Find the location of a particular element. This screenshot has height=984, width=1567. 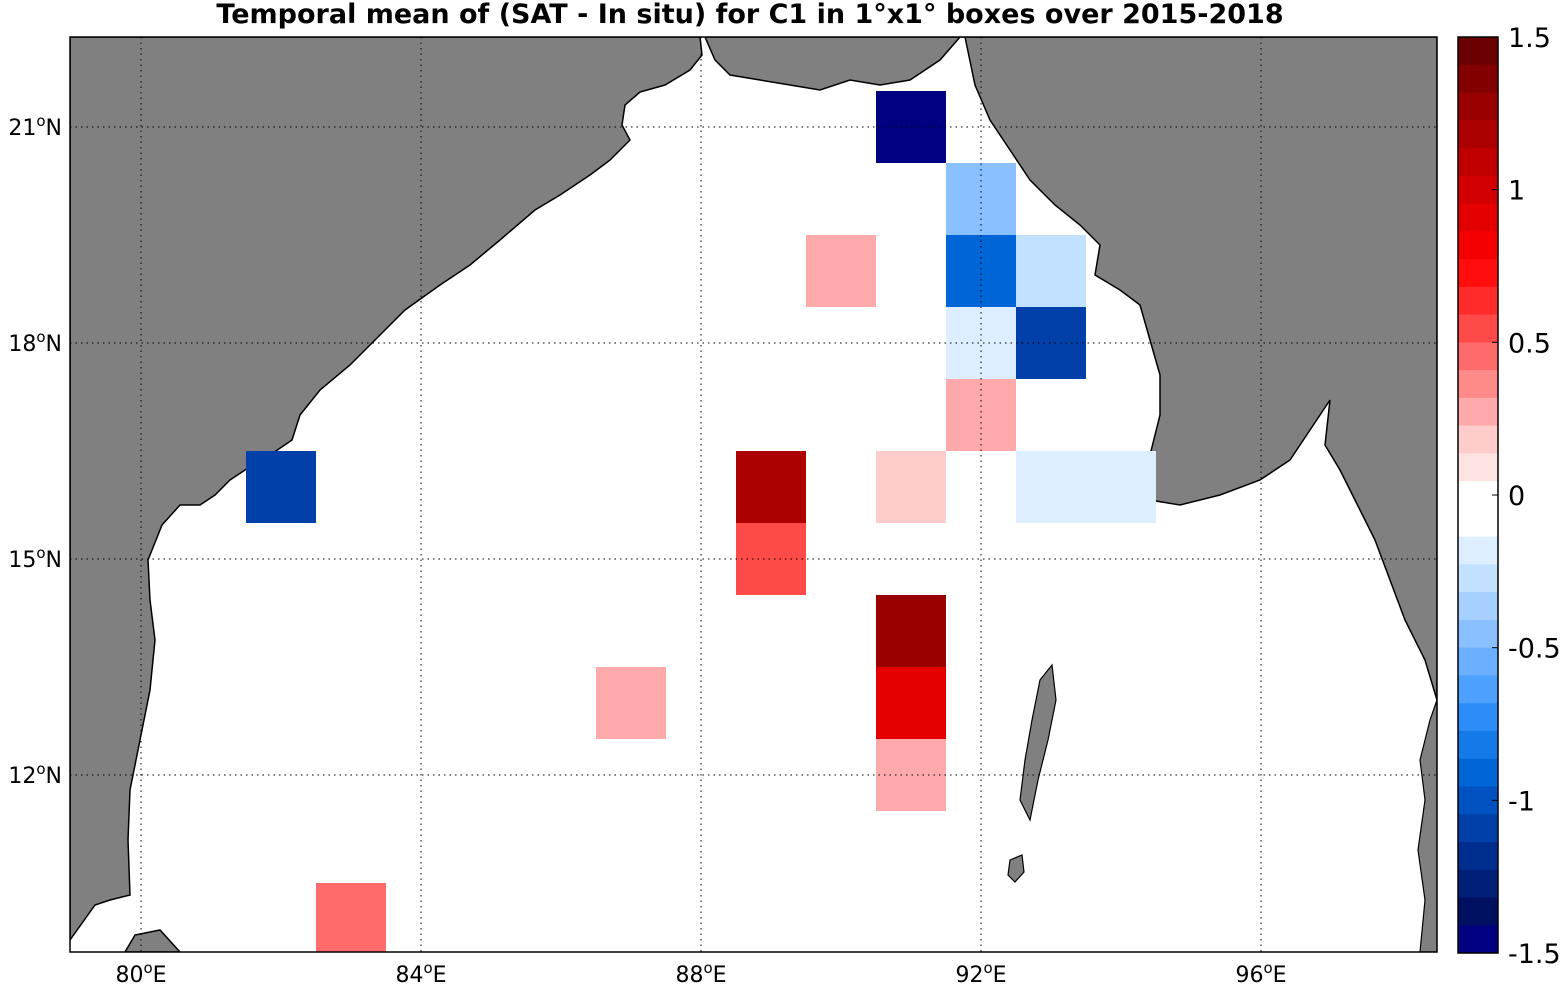

colorbar-tick-label: -0.5 is located at coordinates (1534, 649).